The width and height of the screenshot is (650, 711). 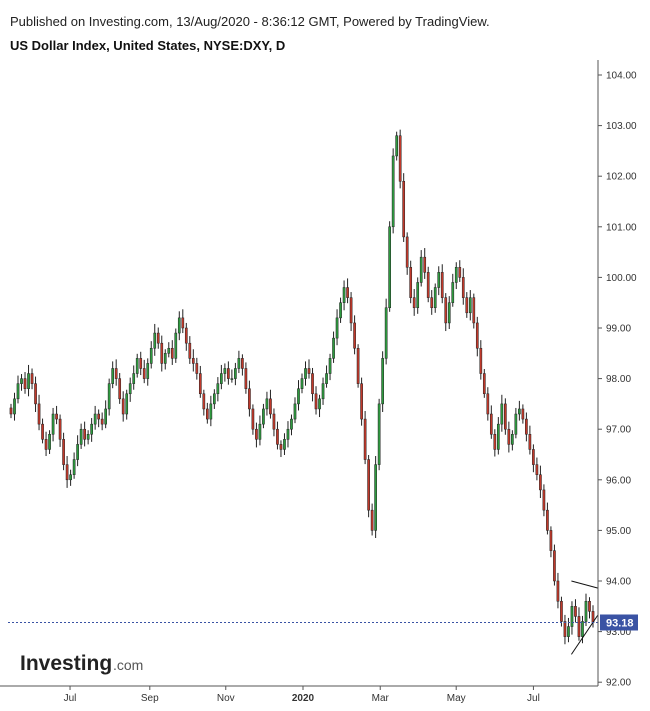 I want to click on x-tick-label: Sep, so click(x=150, y=698).